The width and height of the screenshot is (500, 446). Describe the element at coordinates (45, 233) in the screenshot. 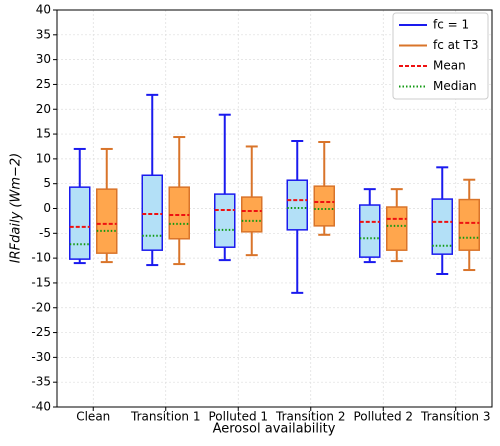

I see `y-tick-label: -5` at that location.